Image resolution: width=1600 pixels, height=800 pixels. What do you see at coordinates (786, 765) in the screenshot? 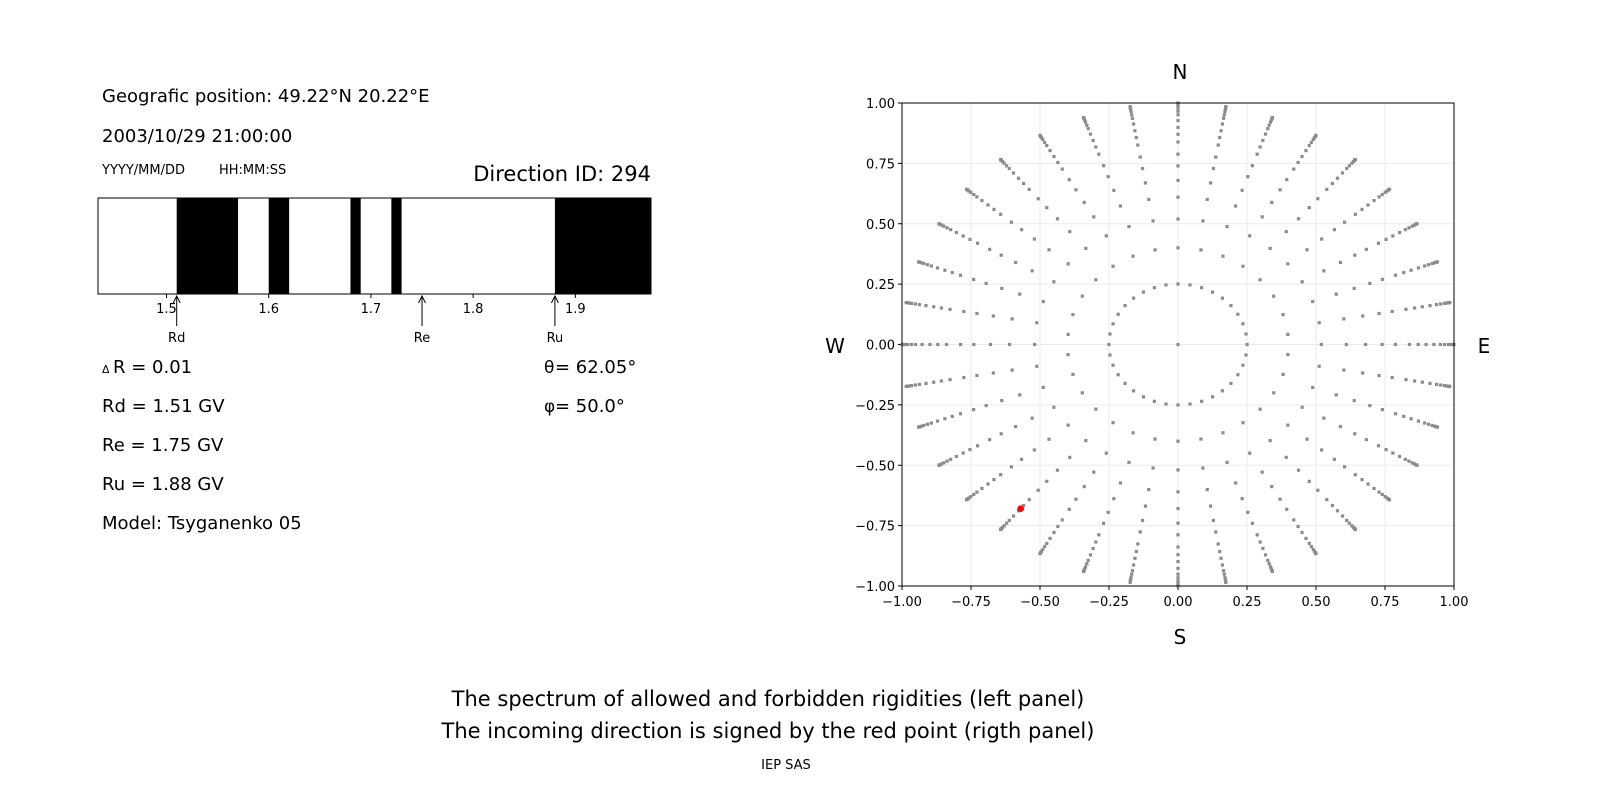
I see `footer-label: IEP SAS` at bounding box center [786, 765].